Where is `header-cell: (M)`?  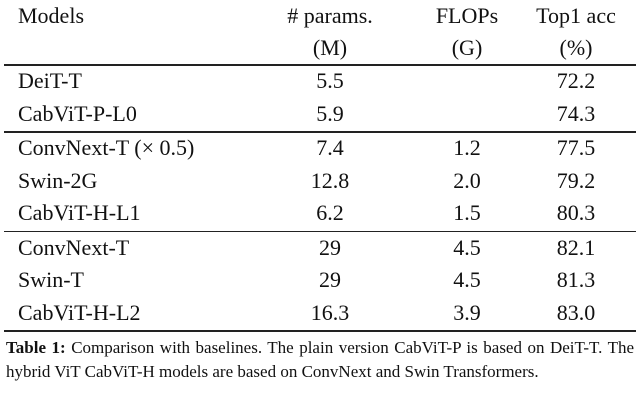
header-cell: (M) is located at coordinates (330, 47).